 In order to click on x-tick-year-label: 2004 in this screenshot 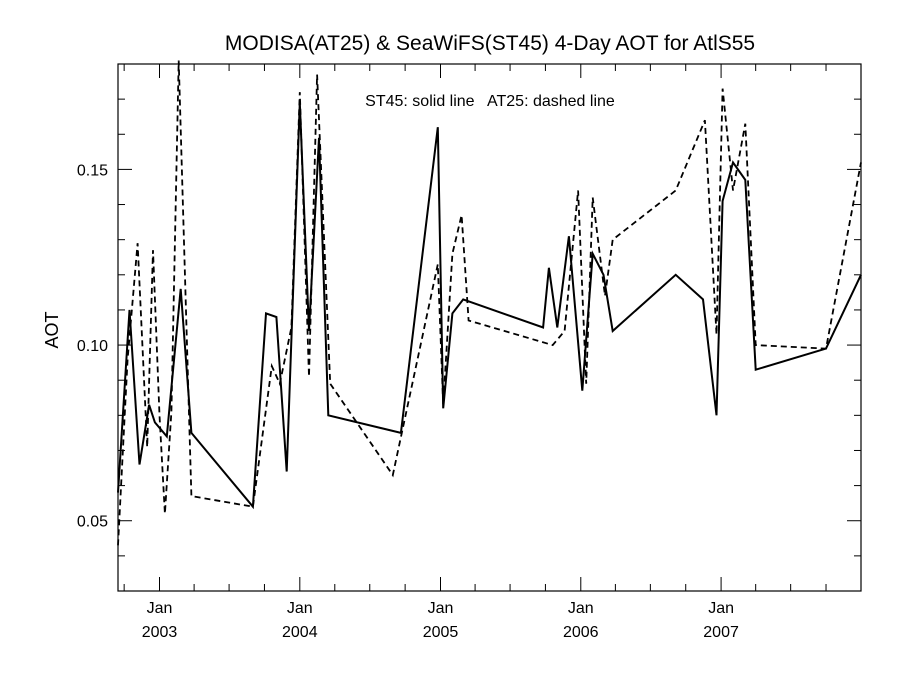, I will do `click(300, 632)`.